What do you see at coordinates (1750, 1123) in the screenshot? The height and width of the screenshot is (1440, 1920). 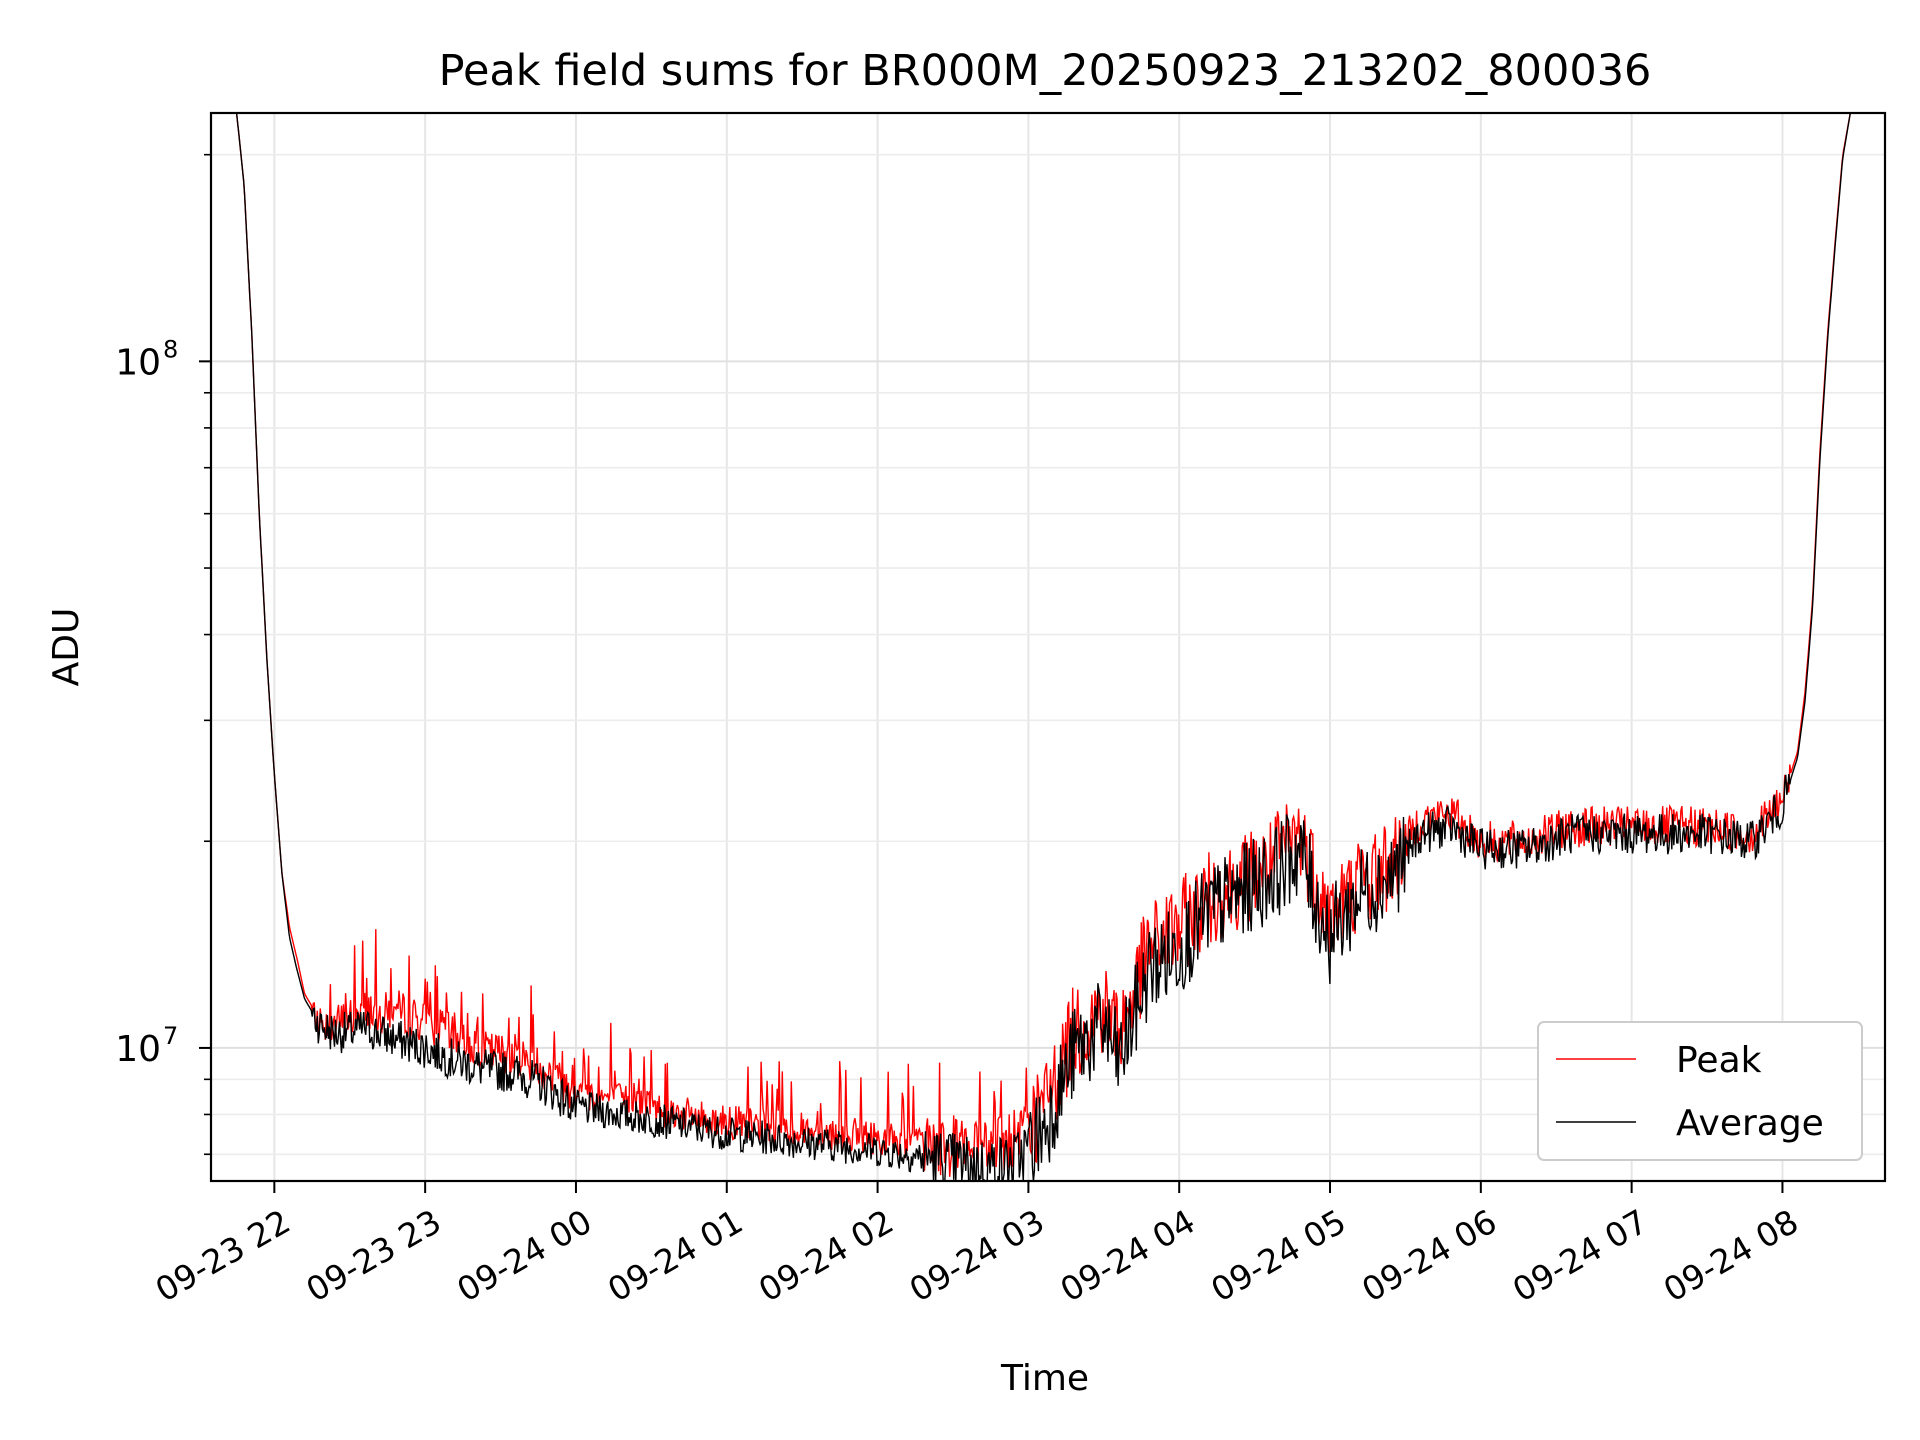 I see `legend-average-label: Average` at bounding box center [1750, 1123].